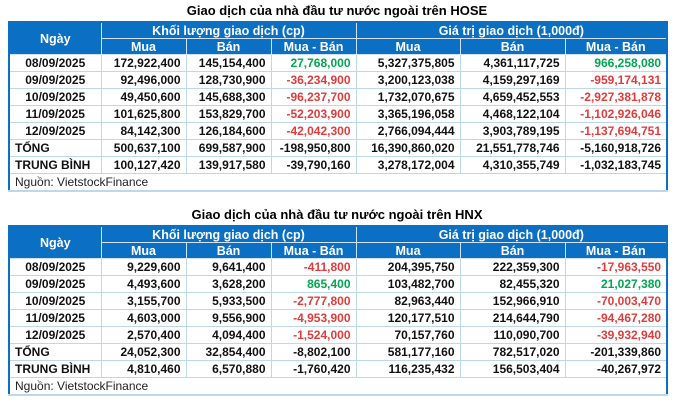 This screenshot has width=674, height=420. I want to click on col-header-val-net: Mua - Bán, so click(616, 46).